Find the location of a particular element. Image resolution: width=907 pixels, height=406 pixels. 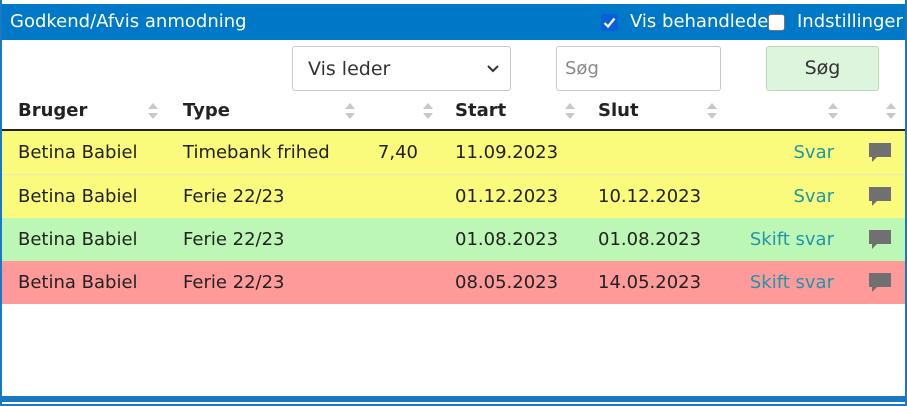

panel-title: Godkend/Afvis anmodning is located at coordinates (128, 21).